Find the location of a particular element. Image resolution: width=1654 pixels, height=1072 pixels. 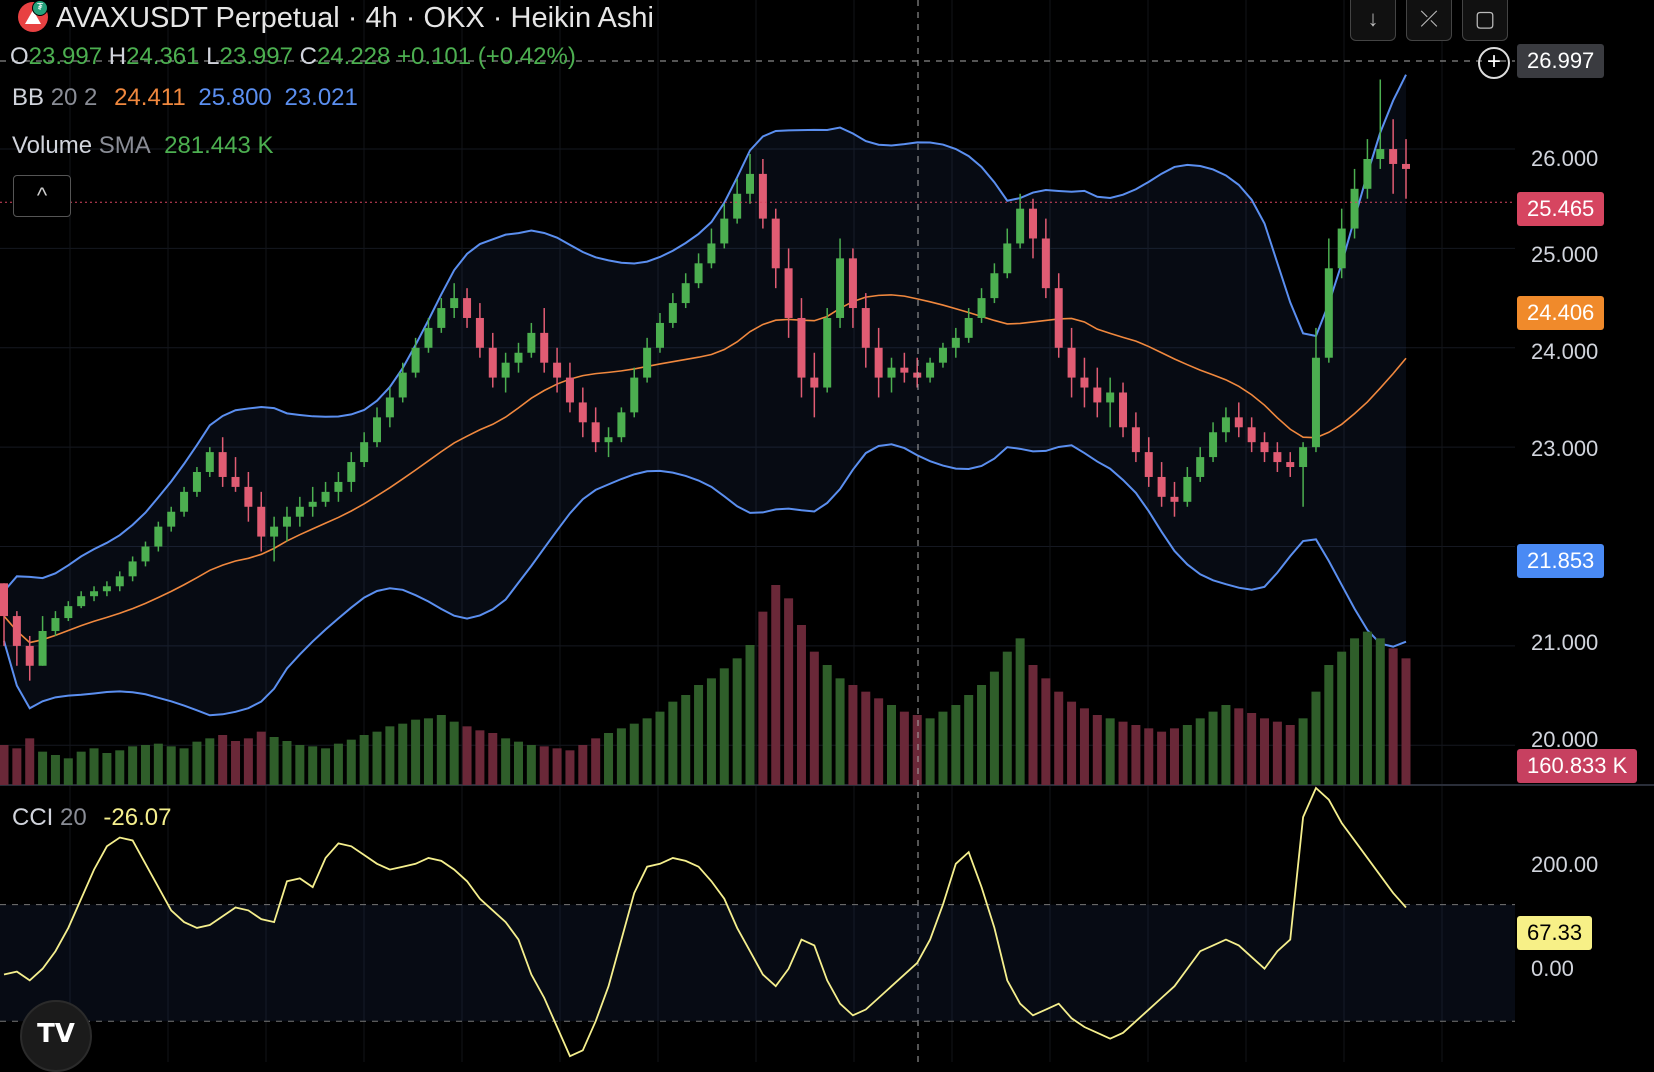

tradingview-logo-icon: TV is located at coordinates (56, 1036).